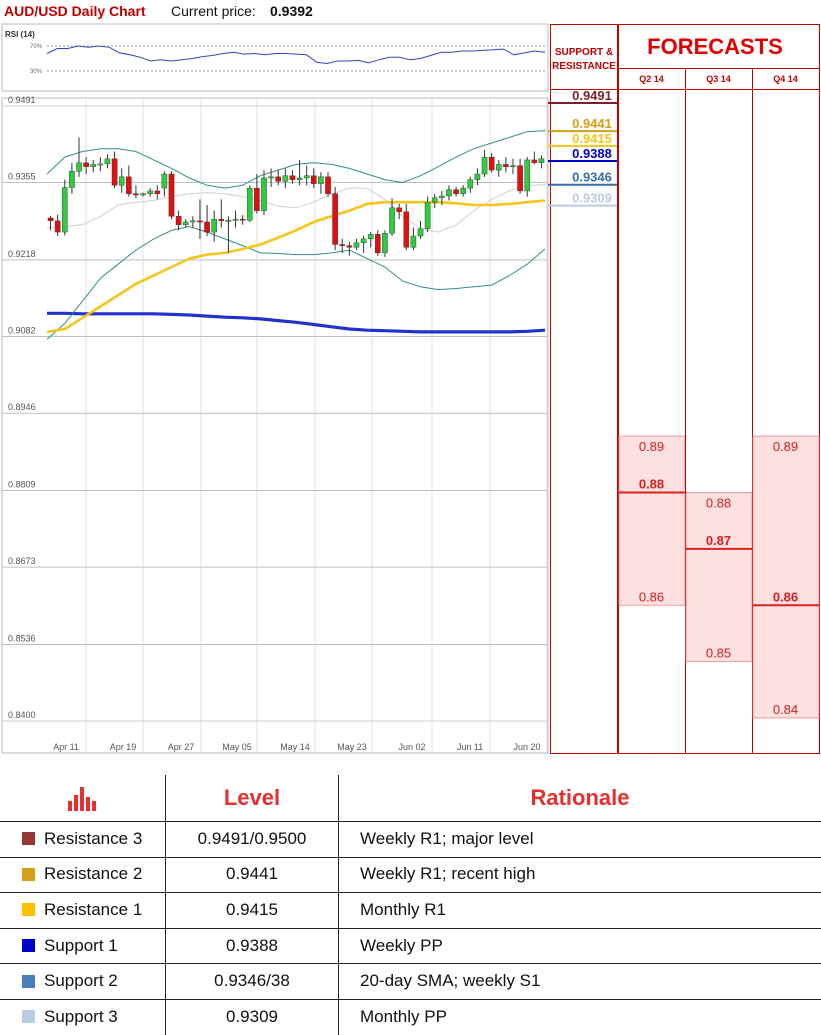  What do you see at coordinates (22, 254) in the screenshot?
I see `y-tick-label: 0.9218` at bounding box center [22, 254].